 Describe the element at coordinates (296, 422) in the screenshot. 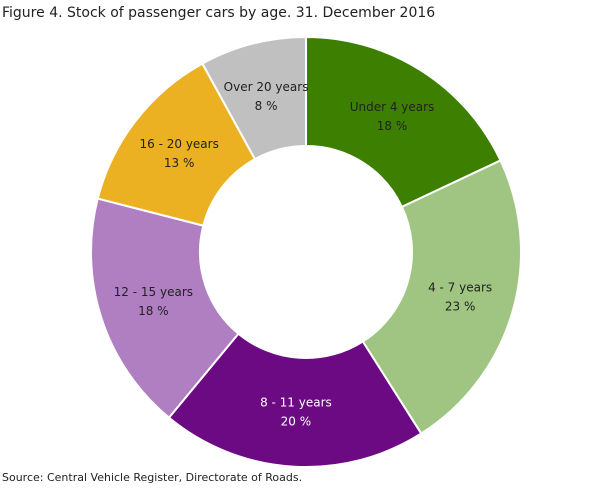

I see `slice-value-label: 20 %` at that location.